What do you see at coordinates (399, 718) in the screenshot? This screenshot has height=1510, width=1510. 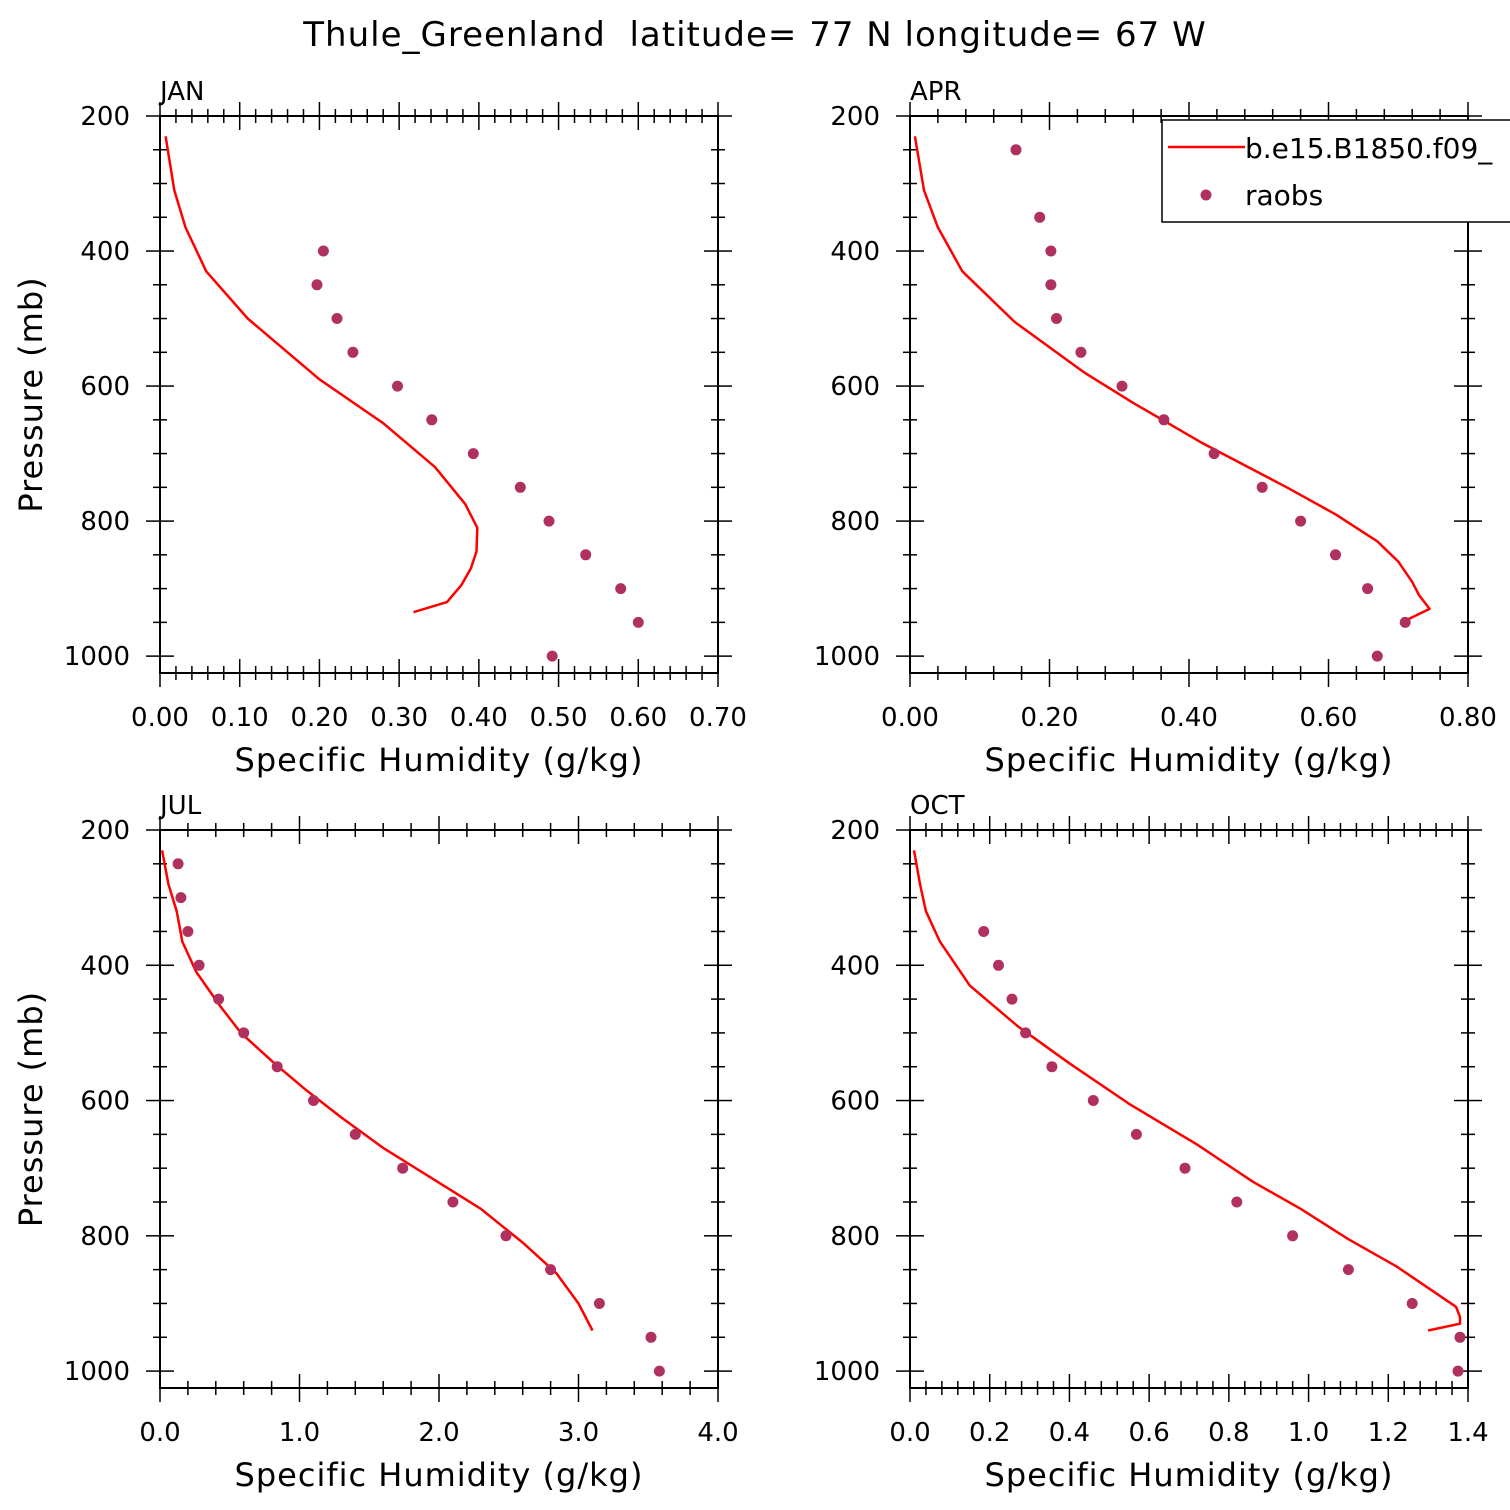 I see `x-tick-label: 0.30` at bounding box center [399, 718].